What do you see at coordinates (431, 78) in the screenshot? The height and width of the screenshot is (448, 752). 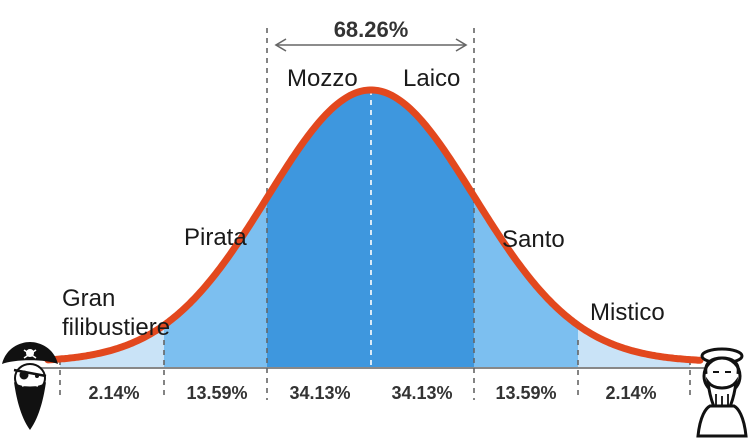 I see `band-label-laico: Laico` at bounding box center [431, 78].